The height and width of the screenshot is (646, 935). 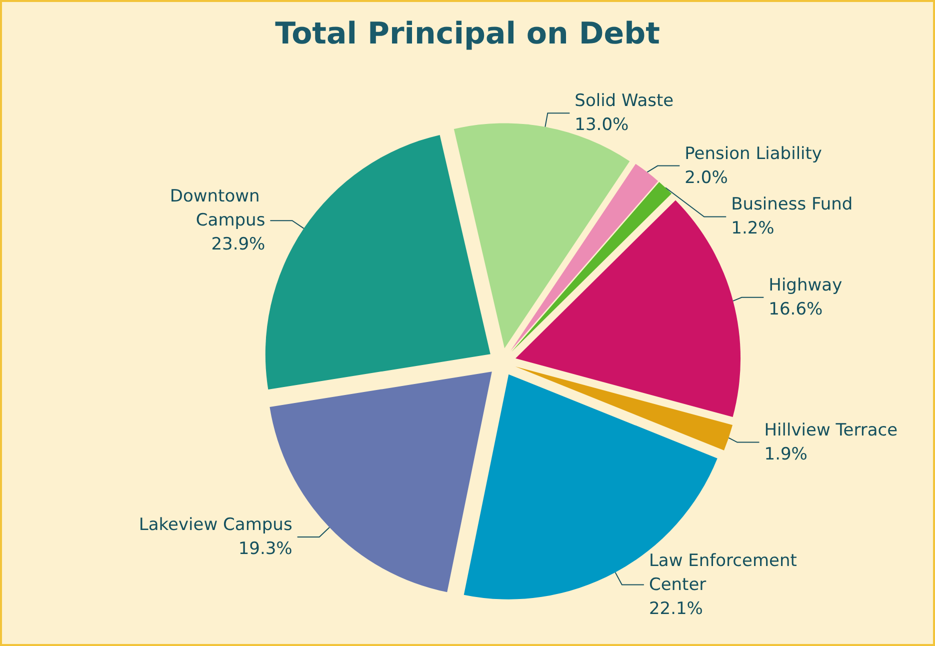 What do you see at coordinates (215, 525) in the screenshot?
I see `slice-label: Lakeview Campus` at bounding box center [215, 525].